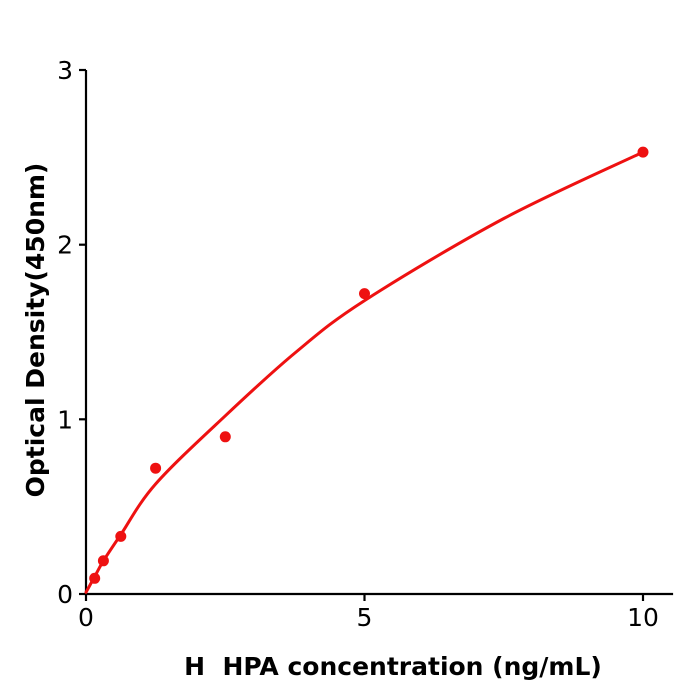 This screenshot has width=700, height=700. What do you see at coordinates (65, 245) in the screenshot?
I see `y-tick-label: 2` at bounding box center [65, 245].